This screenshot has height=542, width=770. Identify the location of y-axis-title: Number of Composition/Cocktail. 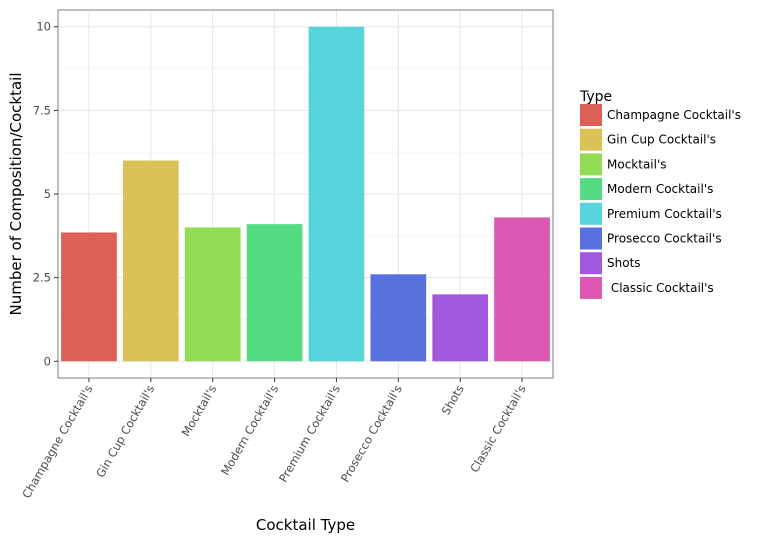
(16, 194).